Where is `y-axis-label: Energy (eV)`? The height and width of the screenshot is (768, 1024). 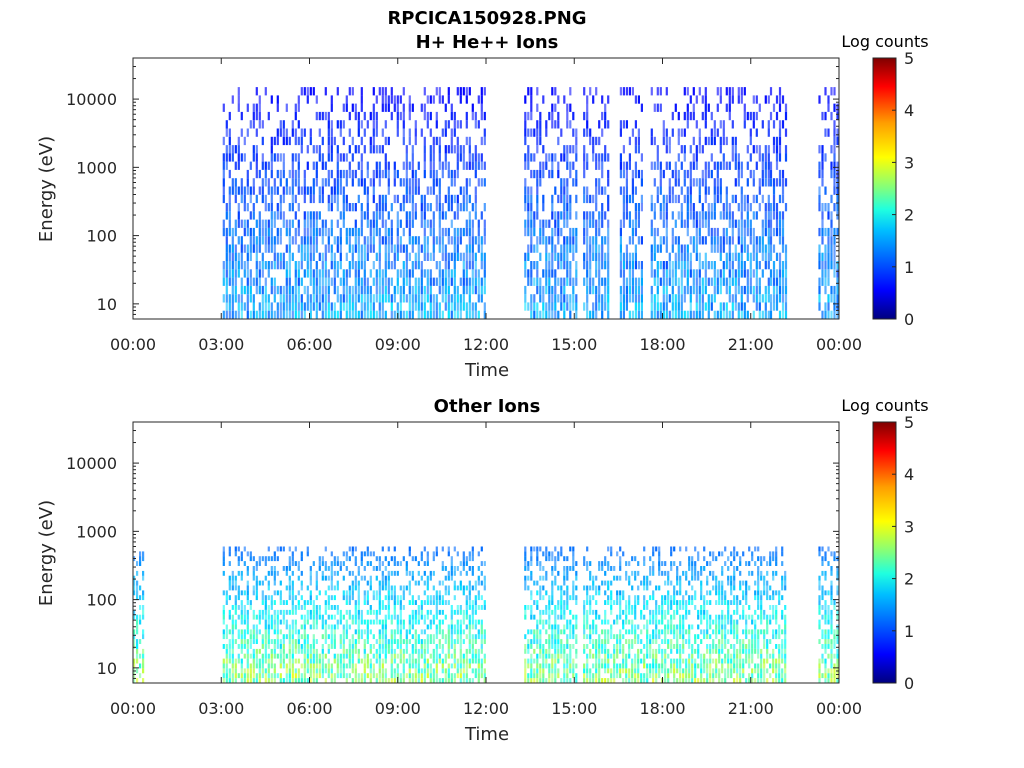
y-axis-label: Energy (eV) is located at coordinates (46, 189).